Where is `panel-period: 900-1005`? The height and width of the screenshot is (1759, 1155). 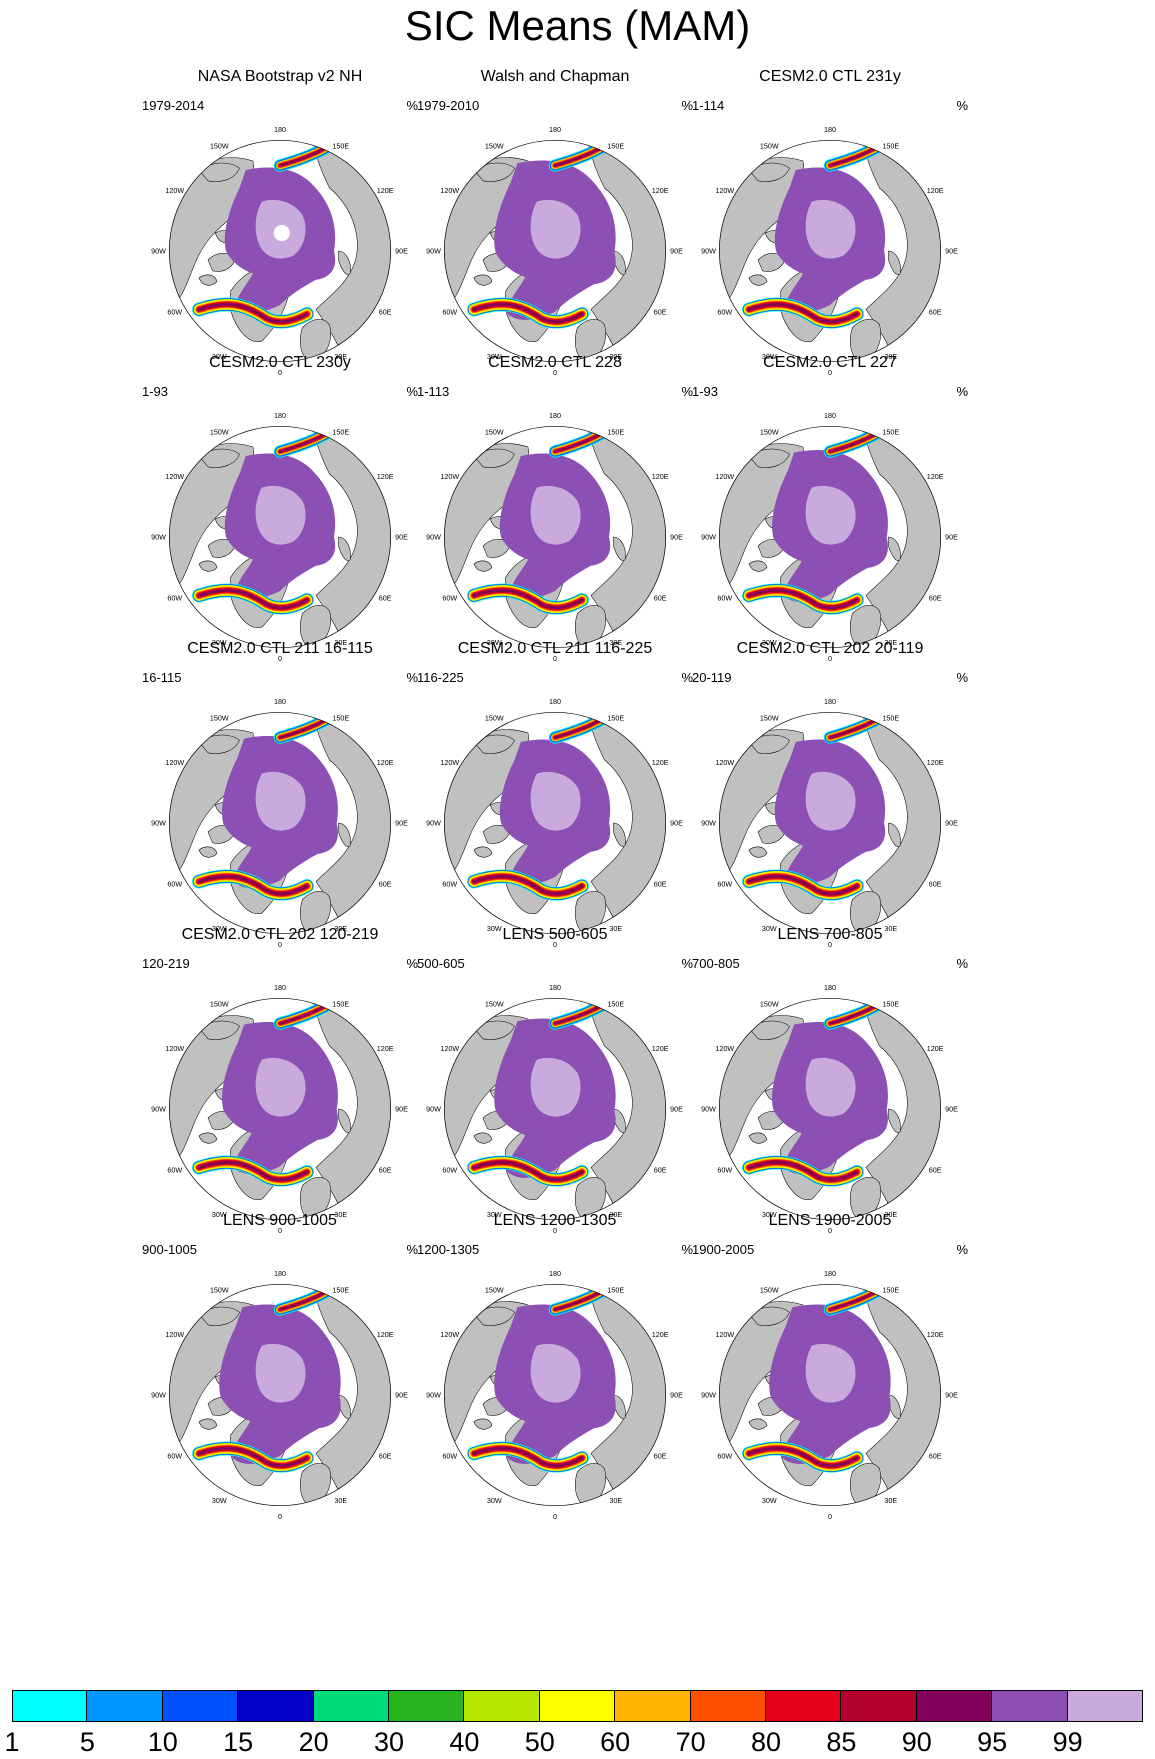 panel-period: 900-1005 is located at coordinates (169, 1249).